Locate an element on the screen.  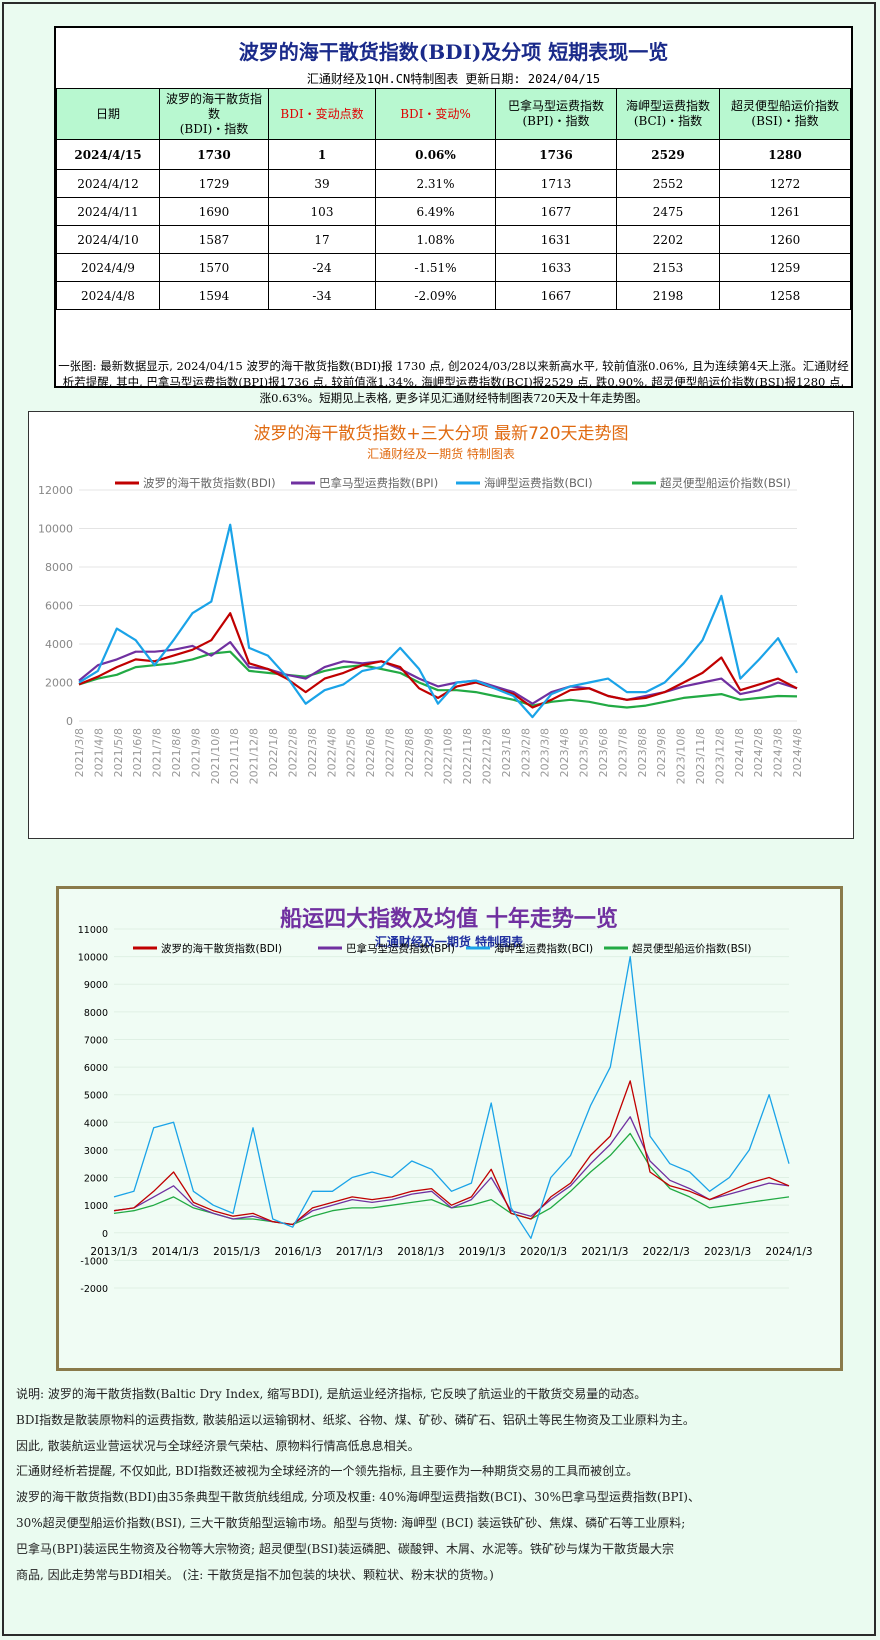
y-tick-label: 0 is located at coordinates (69, 721).